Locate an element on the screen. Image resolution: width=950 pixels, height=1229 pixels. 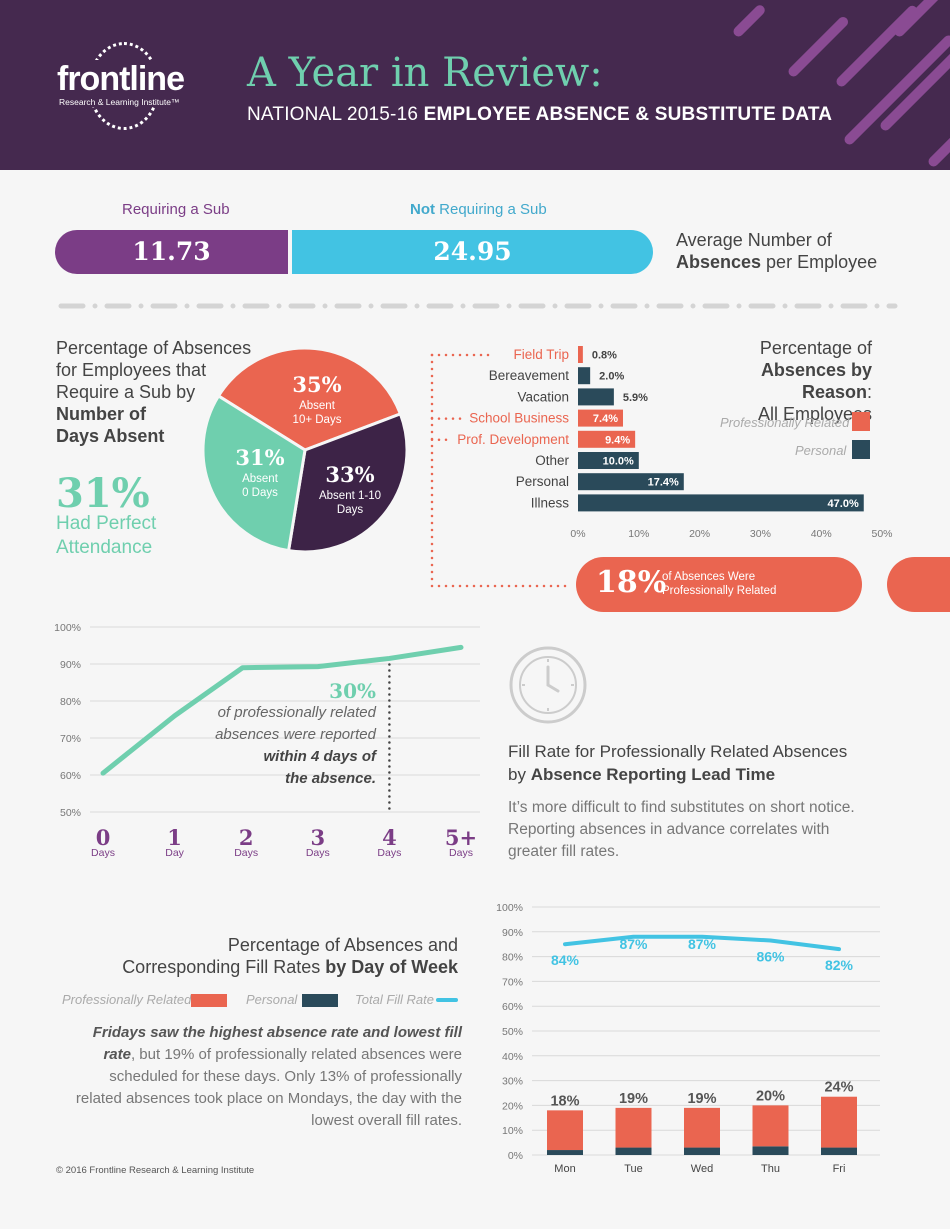
subtitle-light: NATIONAL 2015-16 is located at coordinates (335, 114).